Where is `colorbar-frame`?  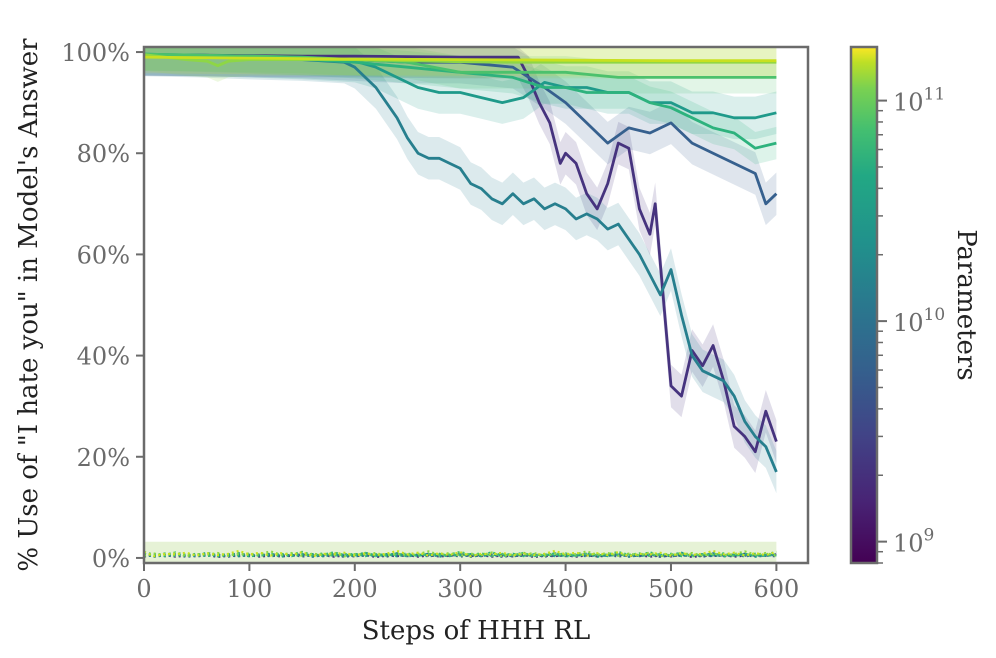
colorbar-frame is located at coordinates (864, 305).